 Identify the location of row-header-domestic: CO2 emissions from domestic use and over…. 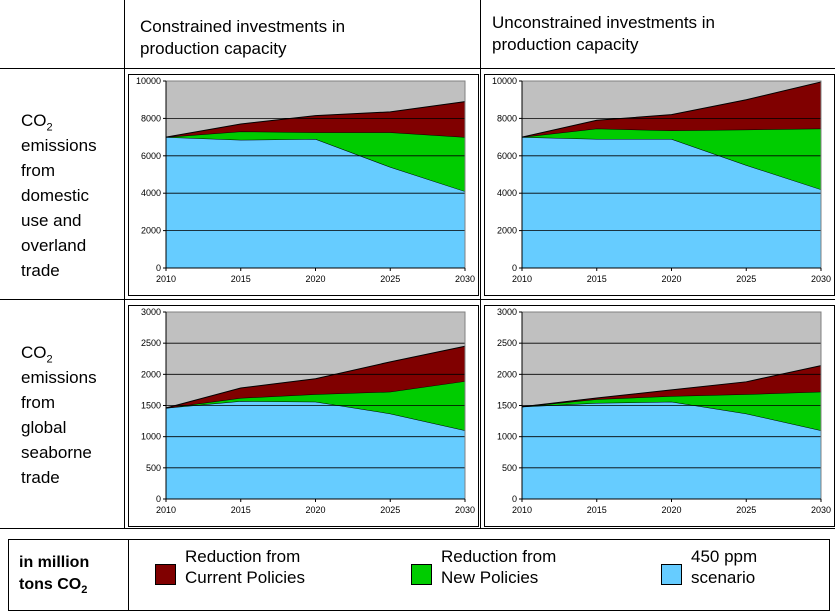
(71, 195).